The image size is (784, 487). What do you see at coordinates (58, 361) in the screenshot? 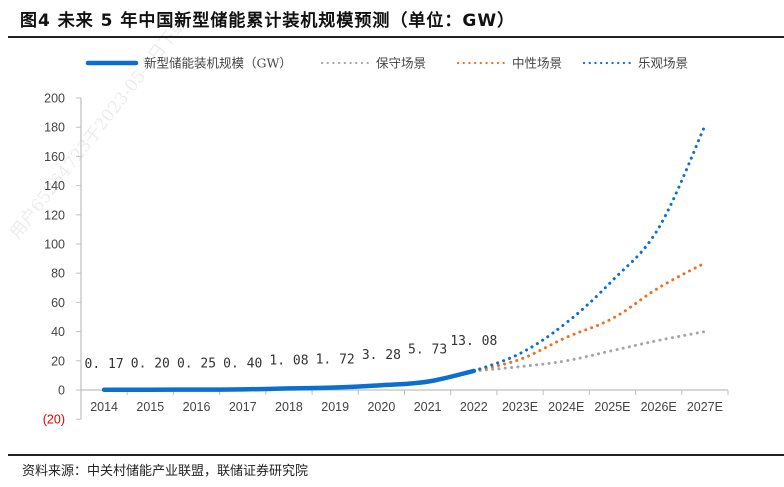
I see `y-tick-label: 20` at bounding box center [58, 361].